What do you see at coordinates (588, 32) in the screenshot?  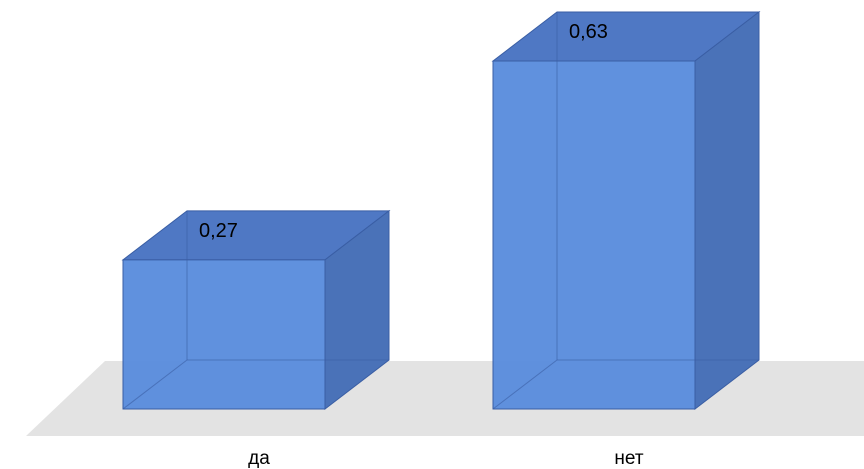 I see `data-label: 0,63` at bounding box center [588, 32].